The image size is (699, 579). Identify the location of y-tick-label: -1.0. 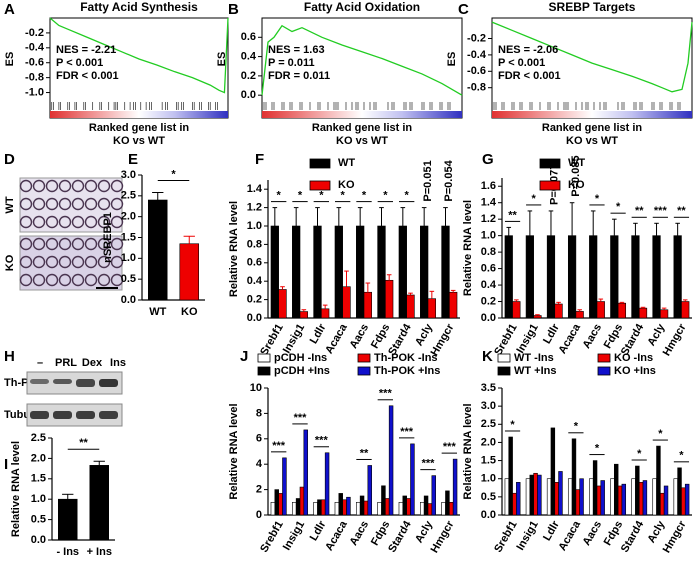
(34, 92).